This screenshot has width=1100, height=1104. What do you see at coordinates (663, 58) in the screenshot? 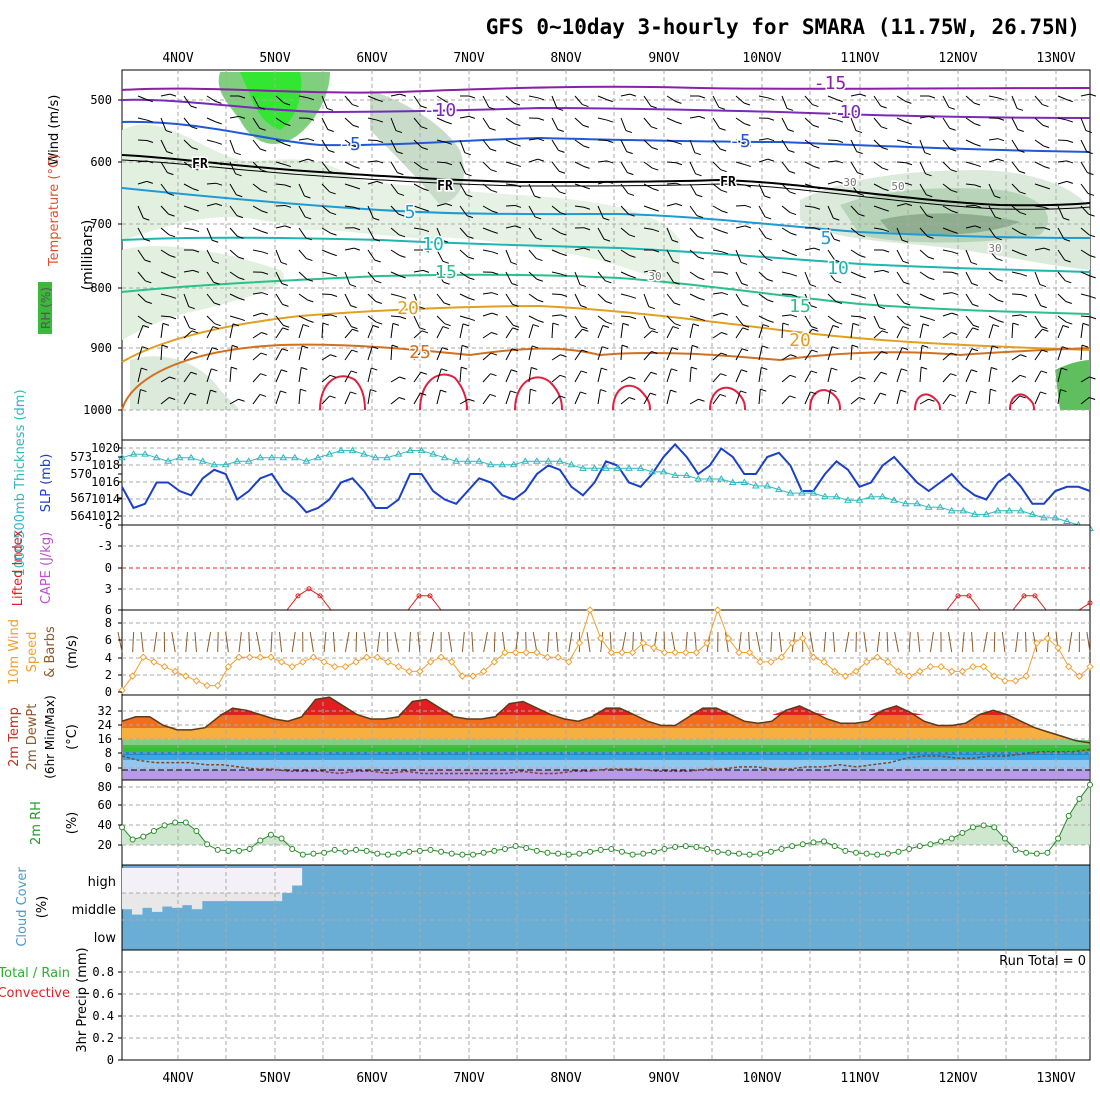
I see `day-label: 9NOV` at bounding box center [663, 58].